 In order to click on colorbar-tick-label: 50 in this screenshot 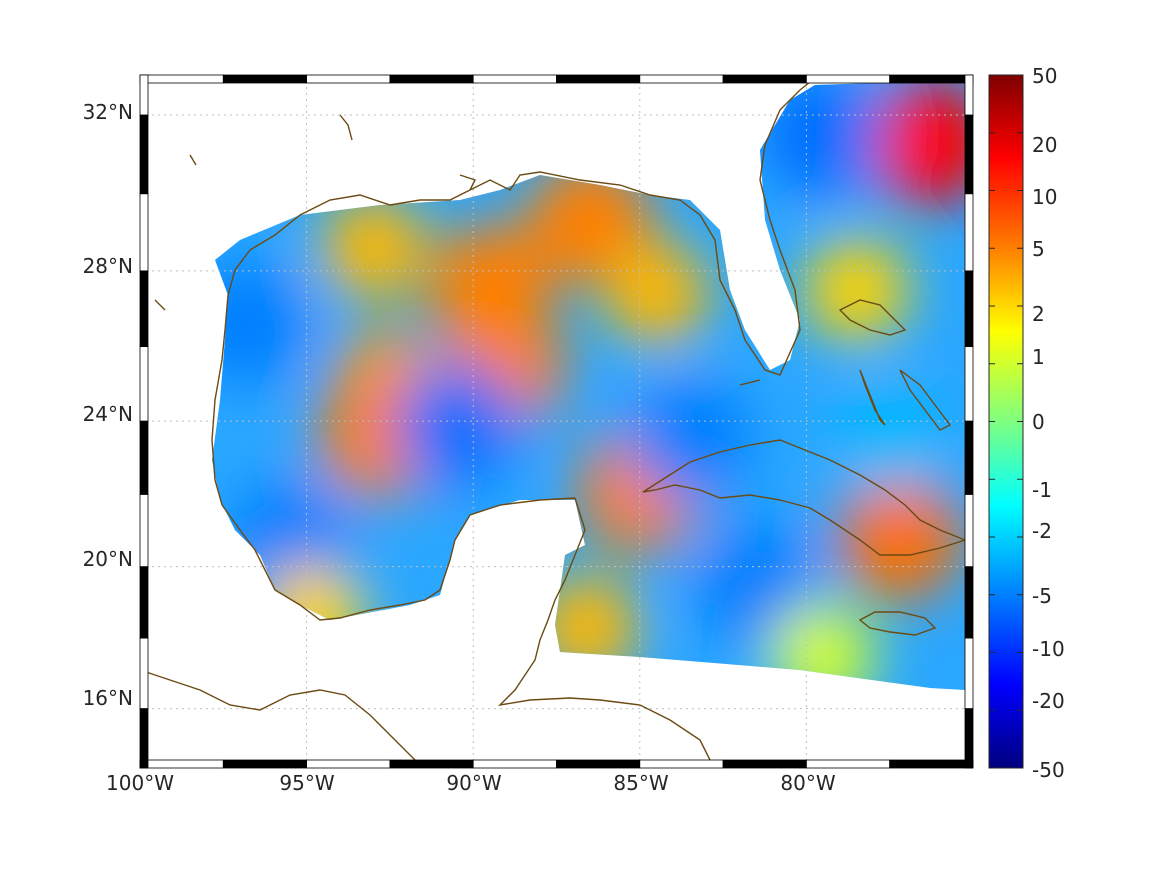, I will do `click(1044, 76)`.